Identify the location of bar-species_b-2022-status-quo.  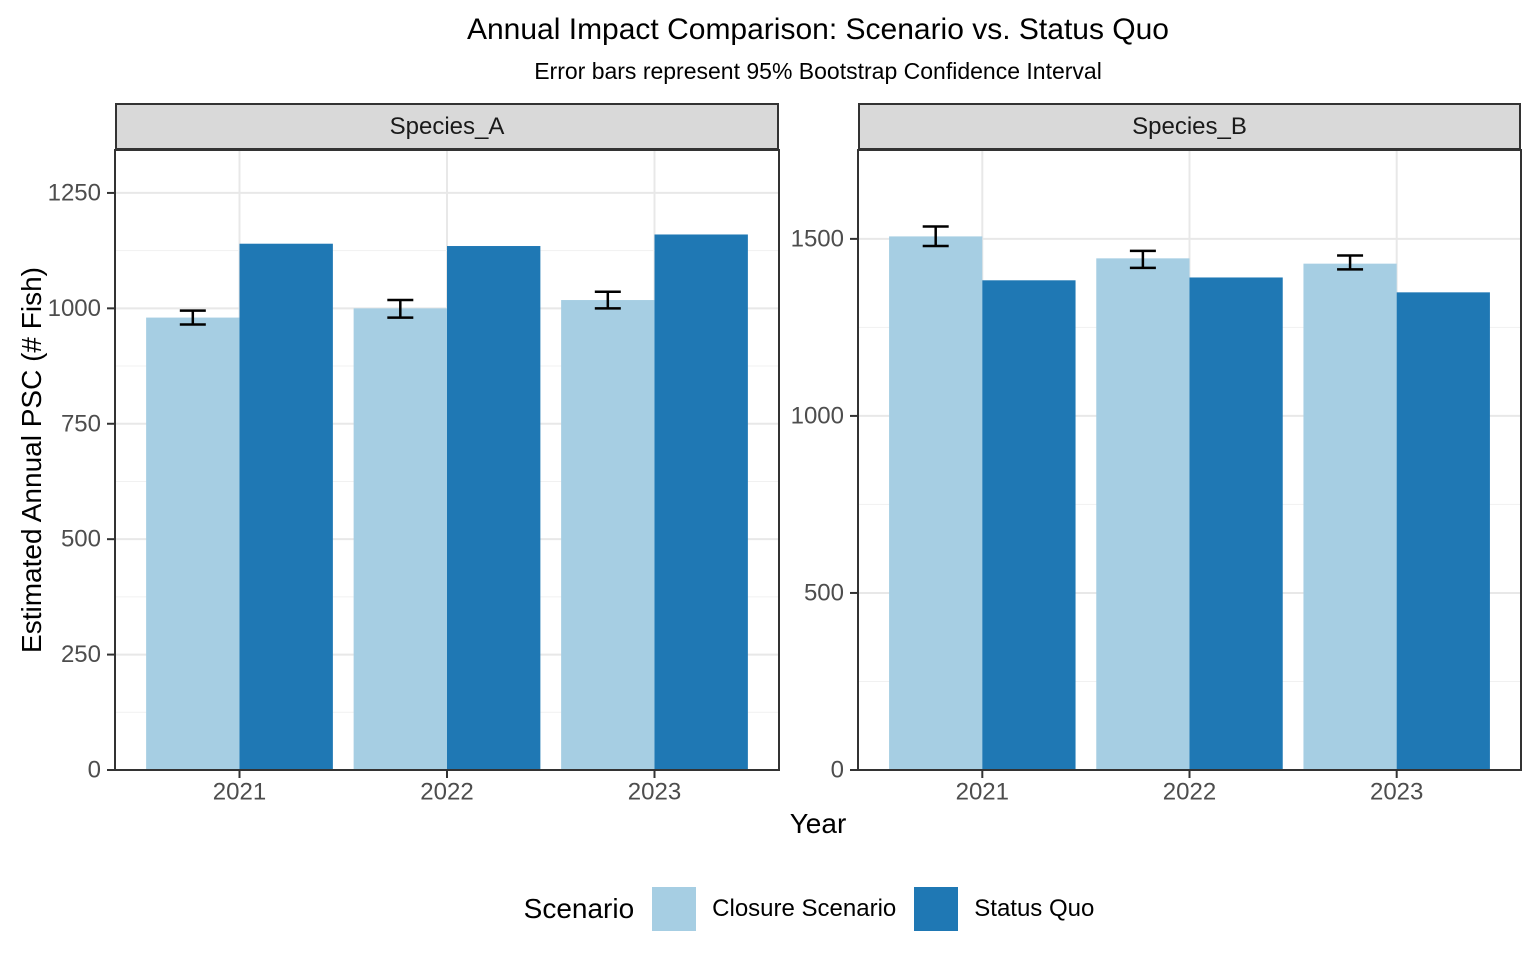
(1236, 523).